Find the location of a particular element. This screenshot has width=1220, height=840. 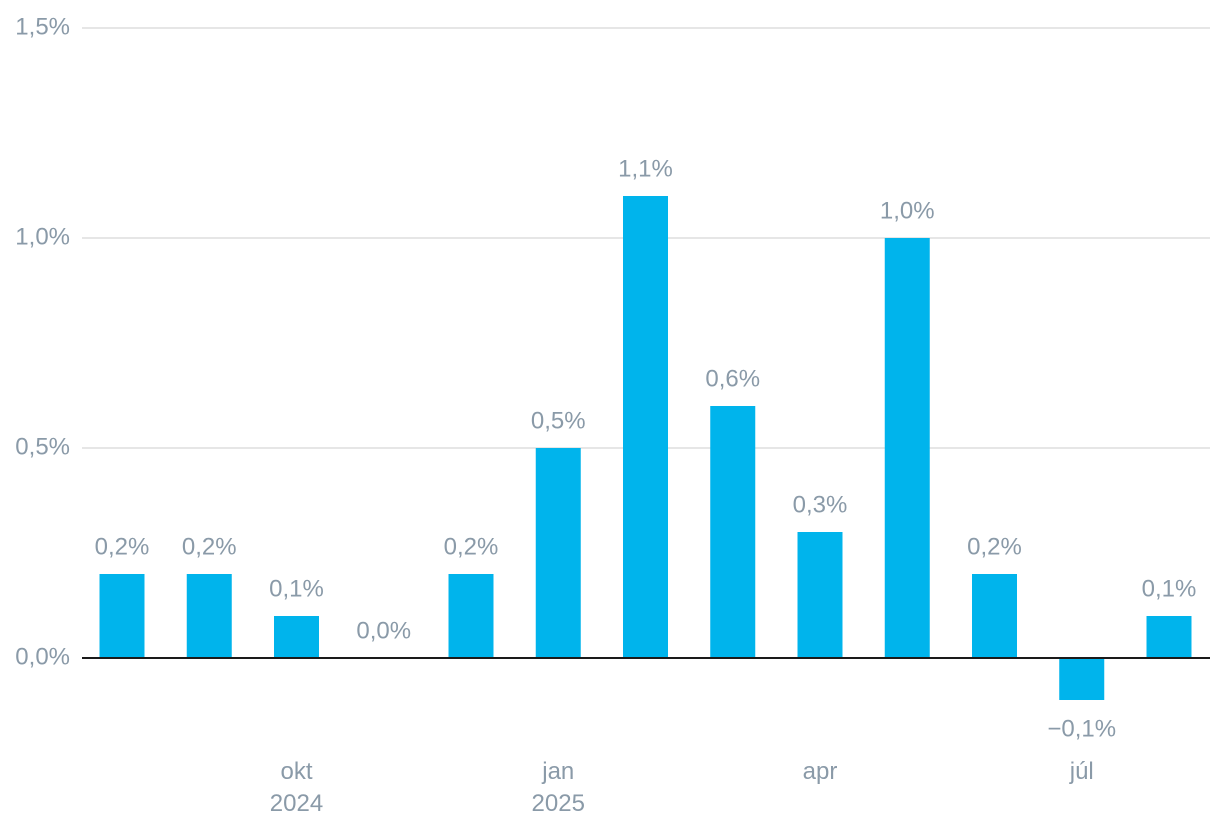

value-label: 0,5% is located at coordinates (558, 420).